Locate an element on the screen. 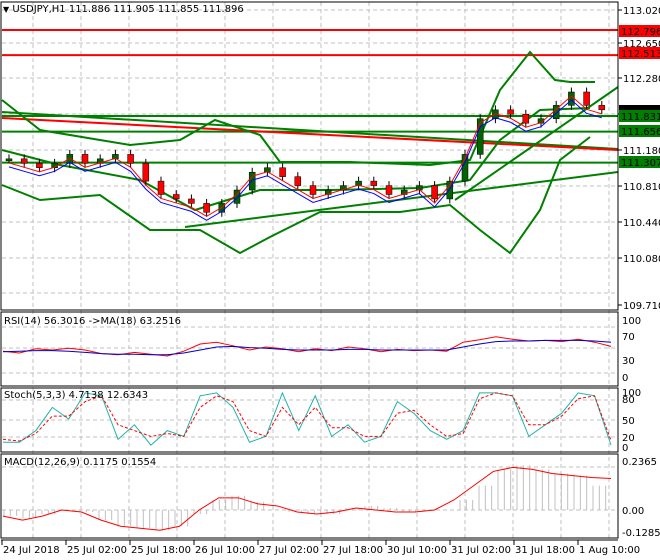 The height and width of the screenshot is (560, 660). time-tick-label: 30 Jul 10:00 is located at coordinates (417, 550).